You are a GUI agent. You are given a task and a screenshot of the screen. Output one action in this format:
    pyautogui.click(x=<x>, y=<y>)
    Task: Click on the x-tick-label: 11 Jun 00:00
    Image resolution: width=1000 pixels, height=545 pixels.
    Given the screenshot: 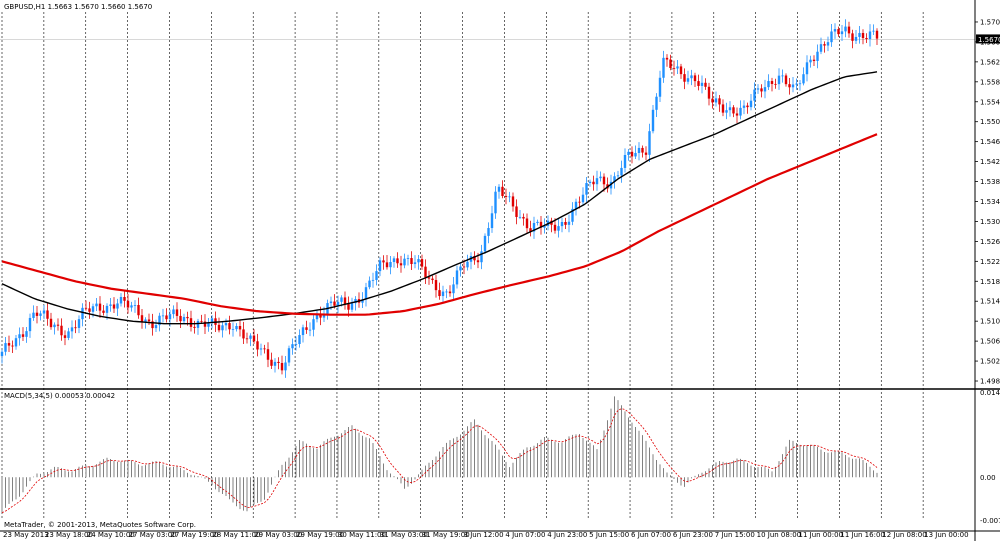 What is the action you would take?
    pyautogui.click(x=821, y=535)
    